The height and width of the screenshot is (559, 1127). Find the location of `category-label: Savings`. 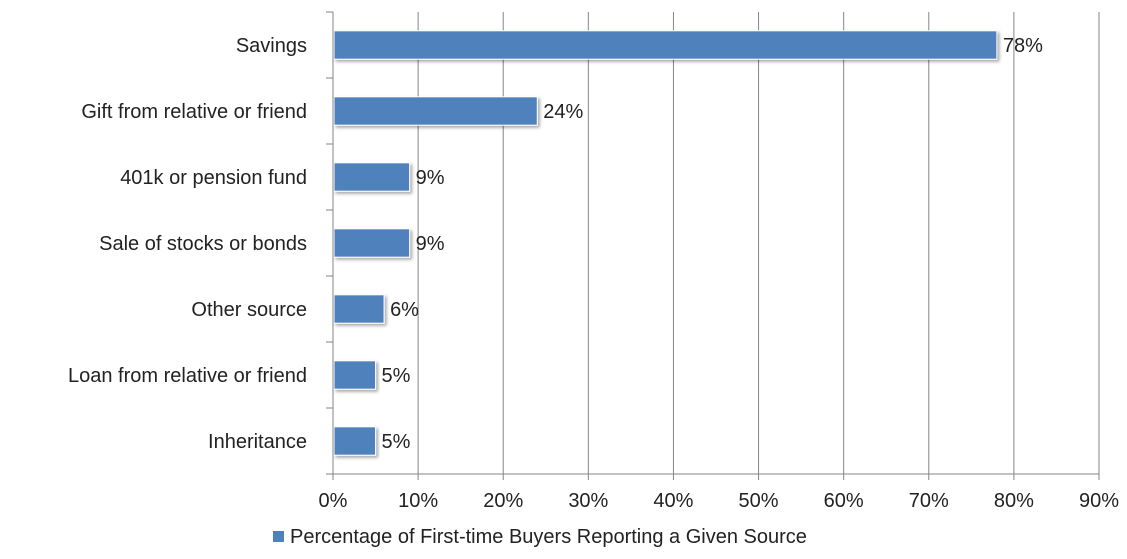

category-label: Savings is located at coordinates (271, 46).